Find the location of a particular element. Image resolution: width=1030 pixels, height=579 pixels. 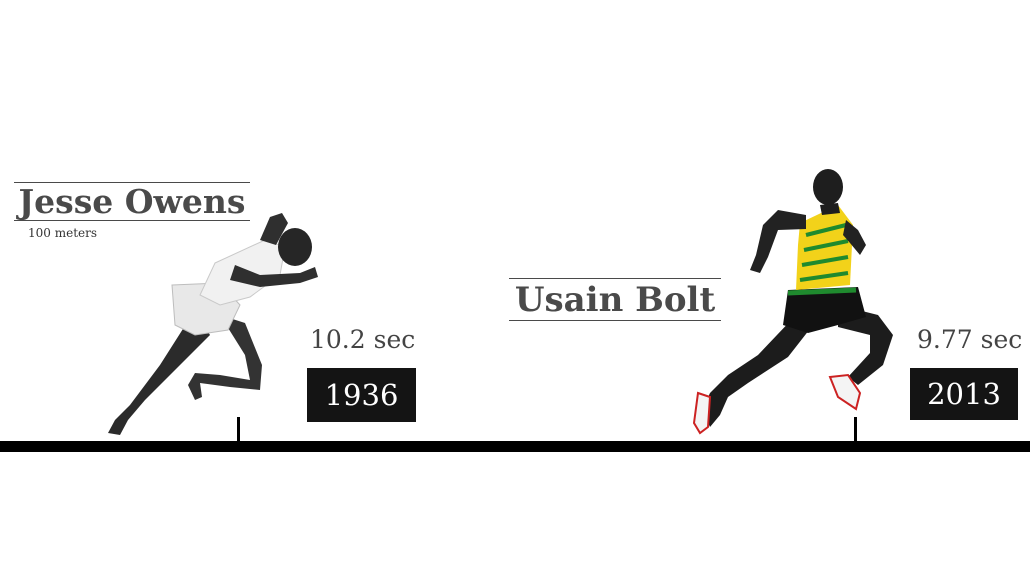

jesse-owens-year-badge: 1936 is located at coordinates (361, 395).